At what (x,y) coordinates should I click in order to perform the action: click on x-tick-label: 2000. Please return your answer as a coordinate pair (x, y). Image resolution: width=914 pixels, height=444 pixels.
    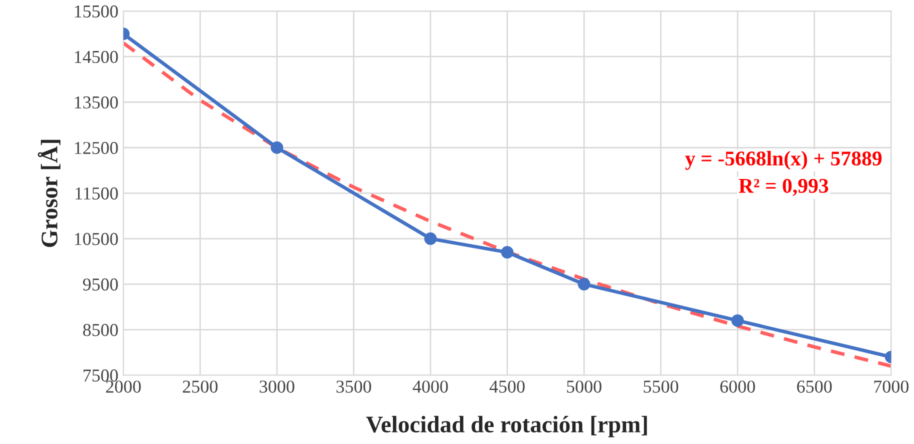
    Looking at the image, I should click on (123, 386).